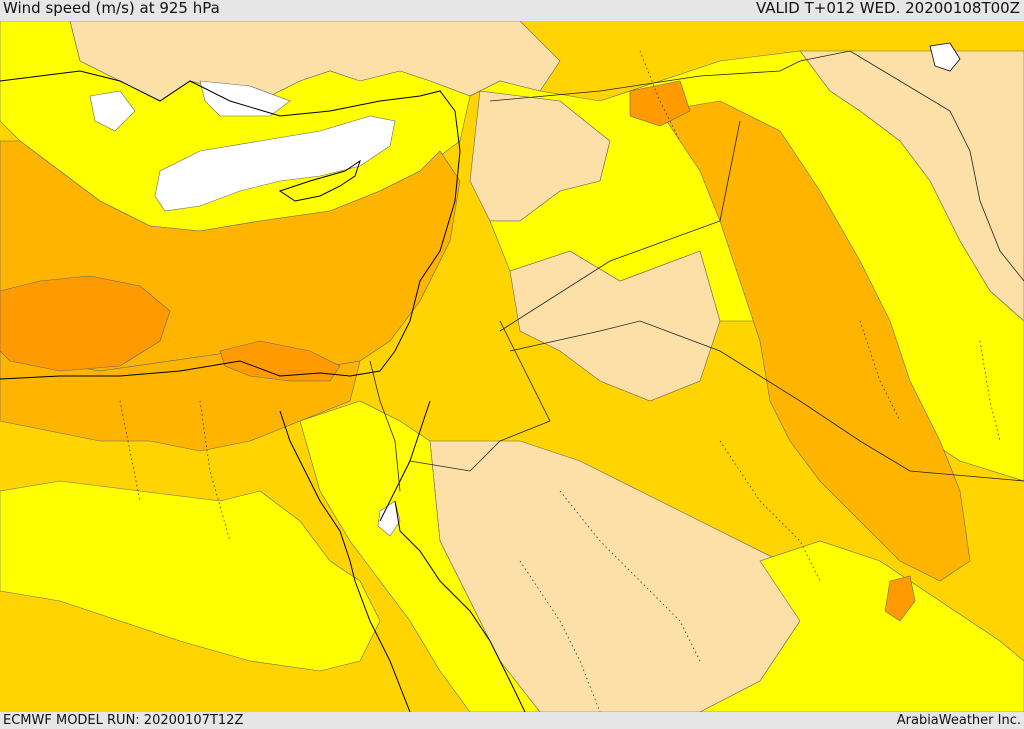  What do you see at coordinates (190, 576) in the screenshot?
I see `yellow-band-egypt` at bounding box center [190, 576].